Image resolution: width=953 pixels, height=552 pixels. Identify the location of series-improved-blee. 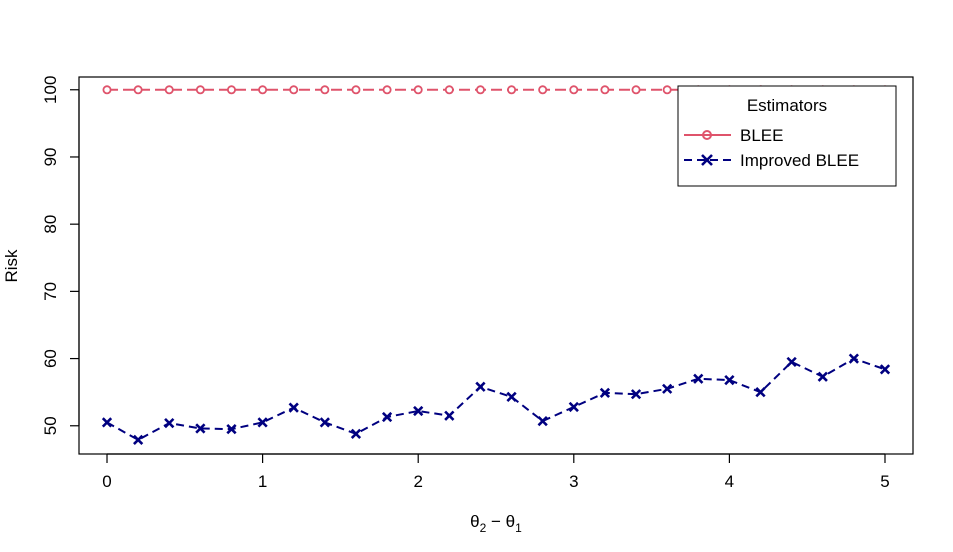
(496, 399).